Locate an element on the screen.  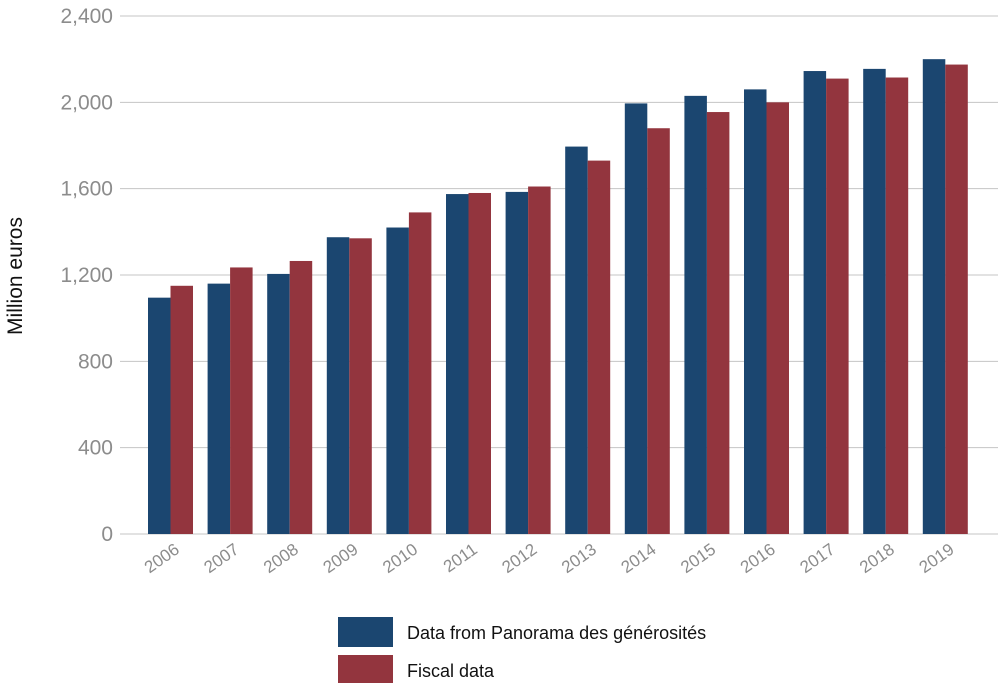
bar-fiscal-2017 is located at coordinates (837, 306).